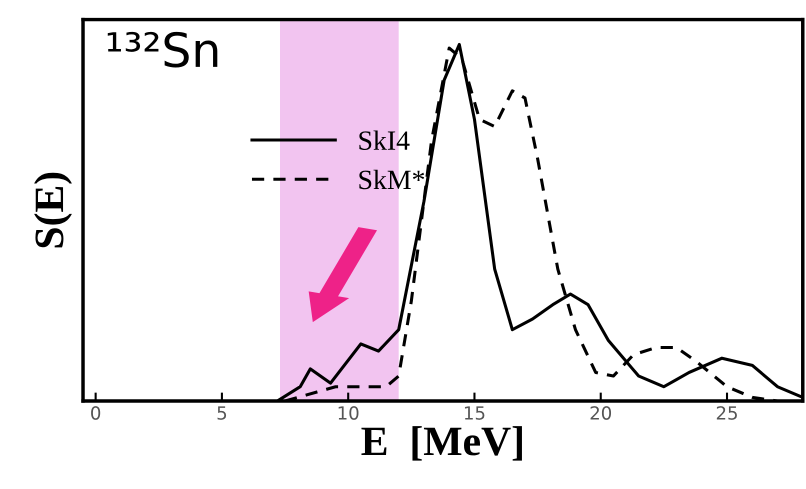  I want to click on legend-label: SkI4, so click(384, 140).